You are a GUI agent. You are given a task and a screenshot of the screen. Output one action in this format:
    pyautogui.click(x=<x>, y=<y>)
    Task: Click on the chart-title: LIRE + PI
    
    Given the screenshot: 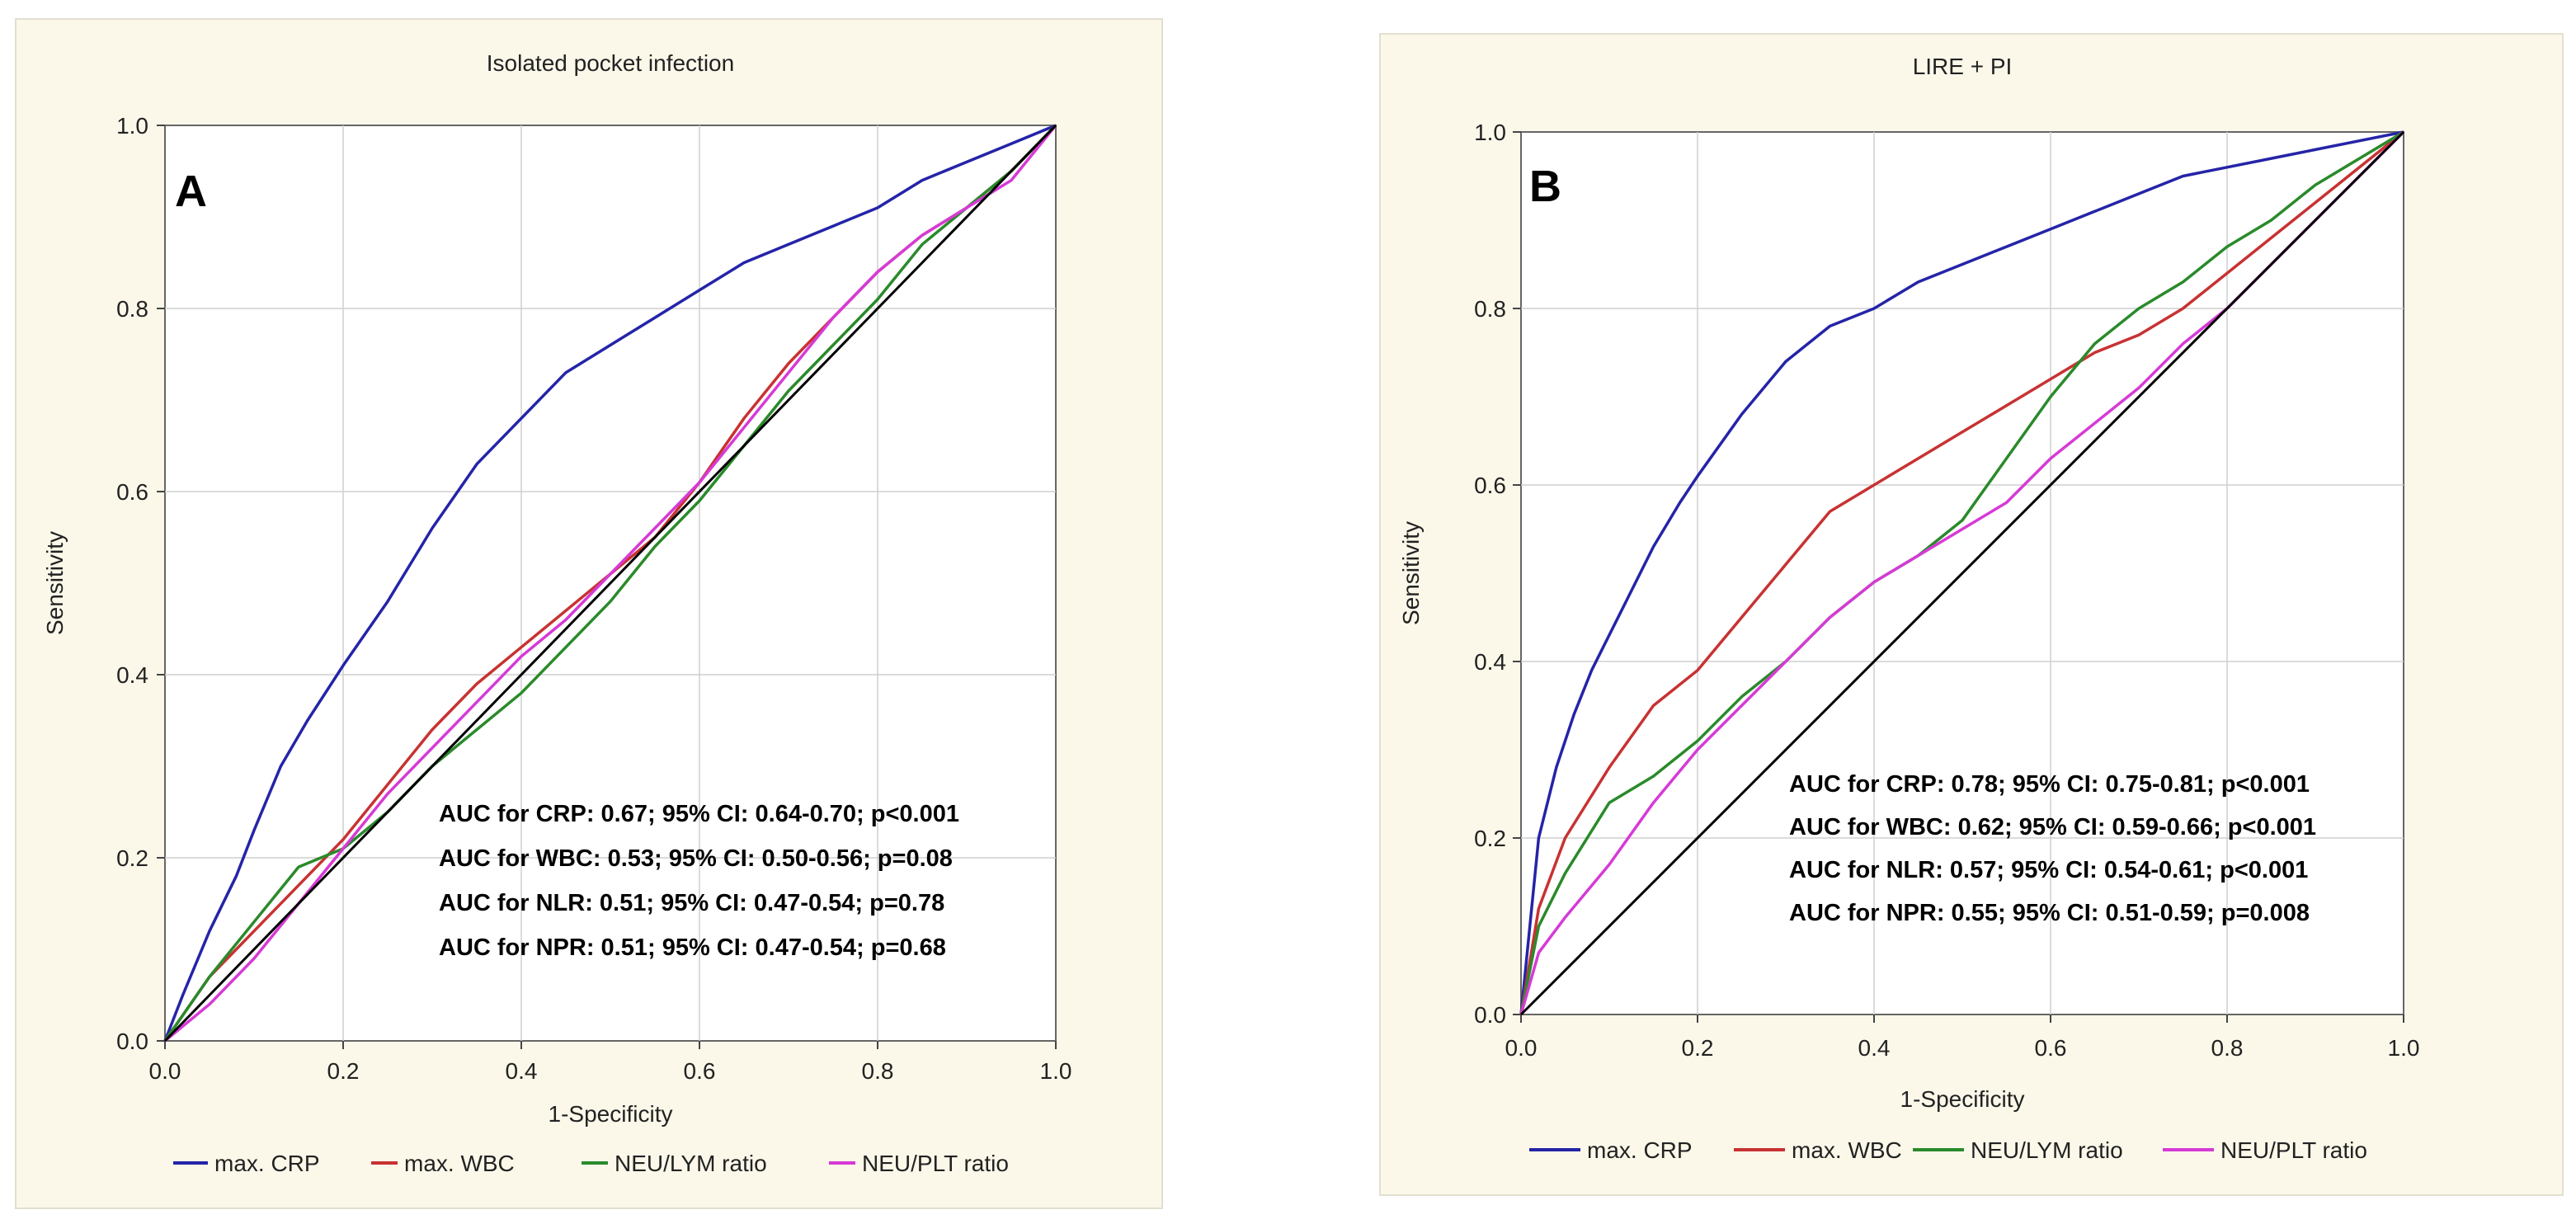 What is the action you would take?
    pyautogui.click(x=1963, y=66)
    